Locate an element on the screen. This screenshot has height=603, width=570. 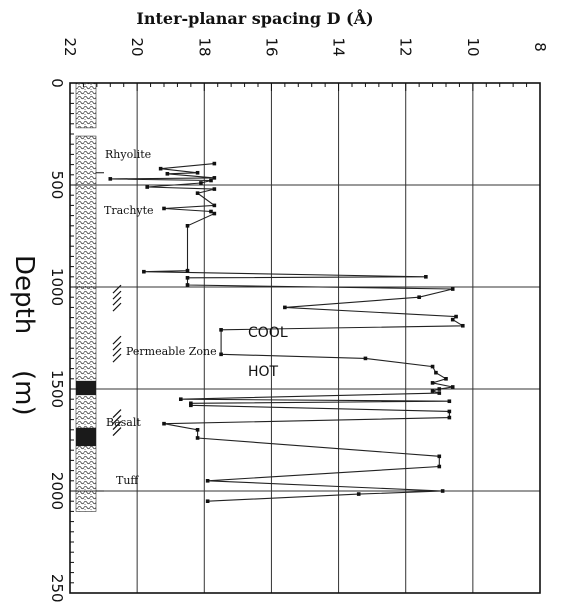
y-tick-label: 1000 is located at coordinates (57, 287).